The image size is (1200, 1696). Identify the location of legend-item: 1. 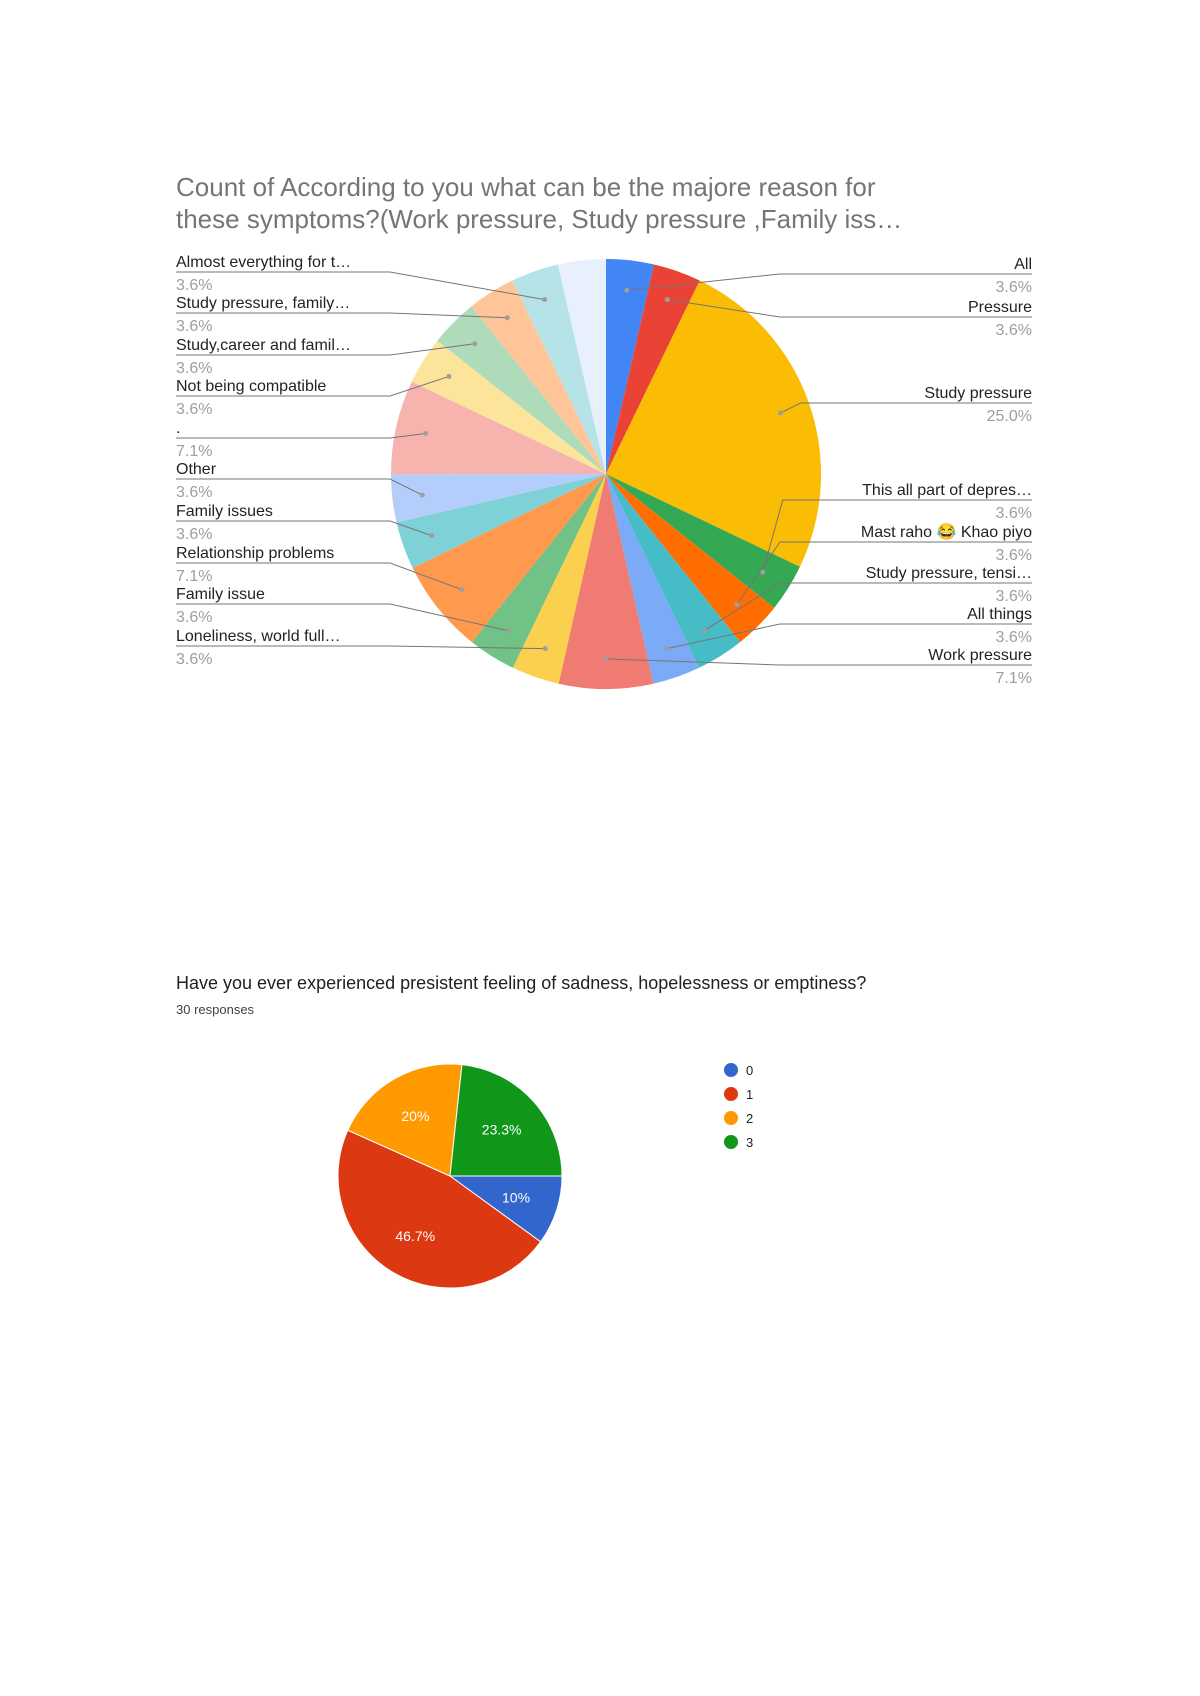
(738, 1094).